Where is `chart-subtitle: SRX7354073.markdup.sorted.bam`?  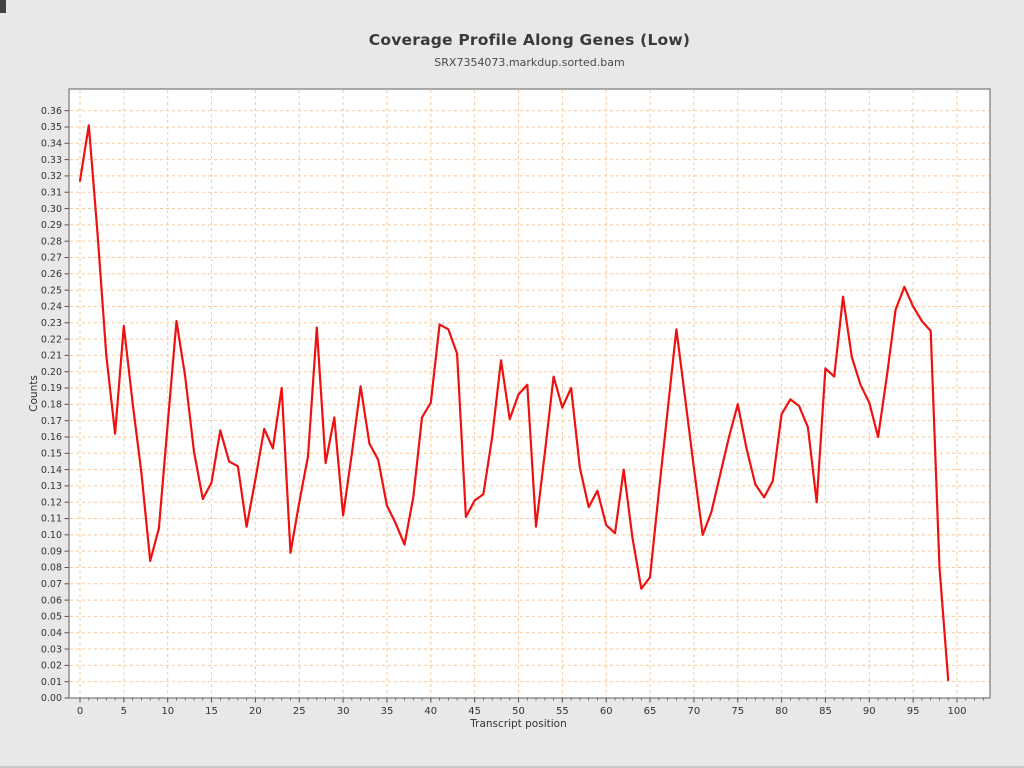 chart-subtitle: SRX7354073.markdup.sorted.bam is located at coordinates (529, 62).